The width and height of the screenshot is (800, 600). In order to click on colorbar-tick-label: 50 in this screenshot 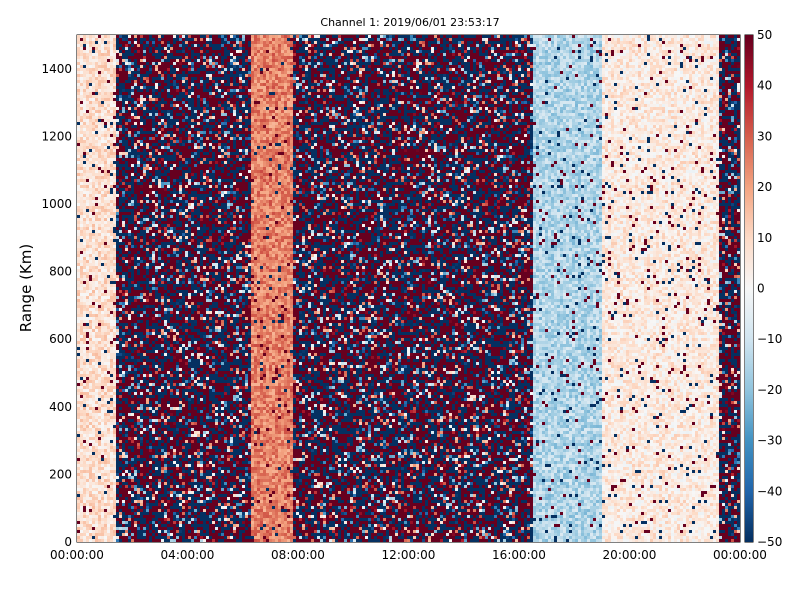, I will do `click(764, 35)`.